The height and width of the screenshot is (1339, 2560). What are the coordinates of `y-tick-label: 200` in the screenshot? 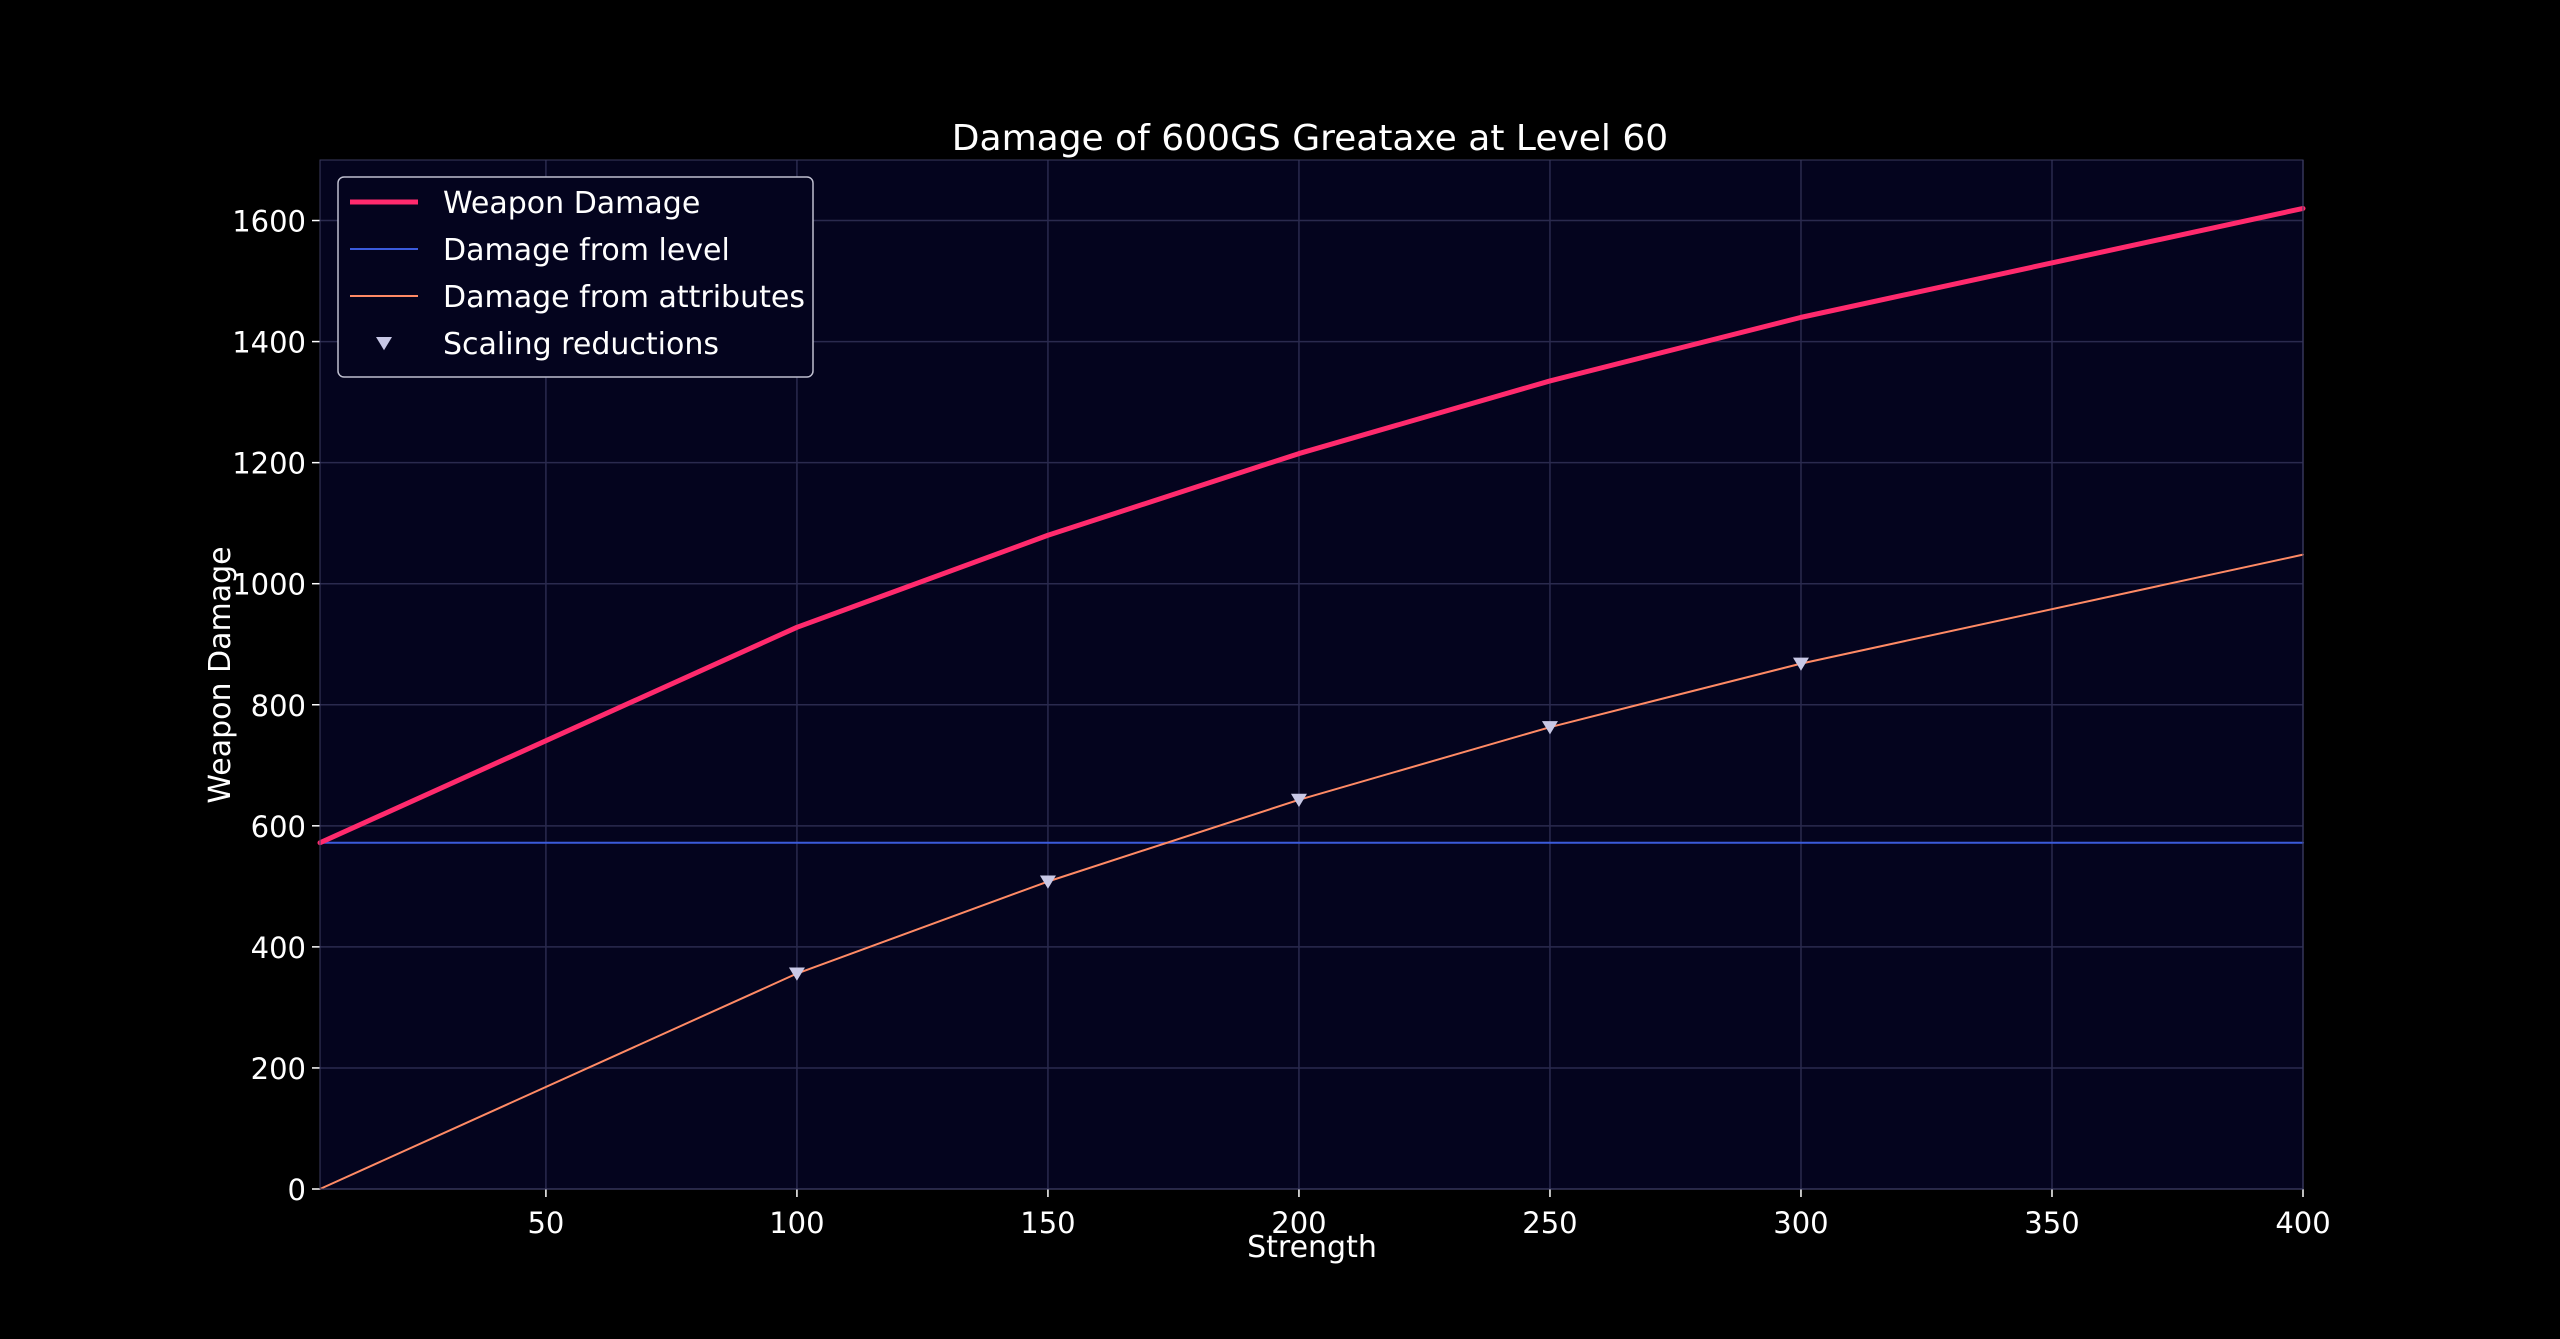 It's located at (278, 1069).